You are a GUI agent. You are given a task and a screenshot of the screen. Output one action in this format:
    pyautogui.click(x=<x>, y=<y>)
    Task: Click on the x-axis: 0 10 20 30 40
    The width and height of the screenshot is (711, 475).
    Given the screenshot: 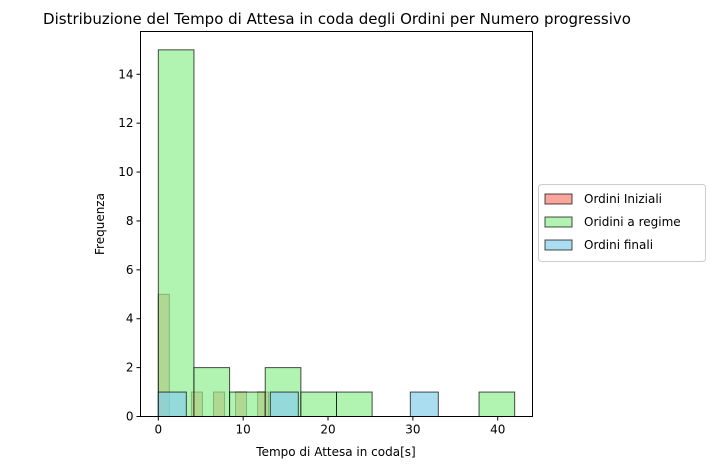 What is the action you would take?
    pyautogui.click(x=329, y=426)
    